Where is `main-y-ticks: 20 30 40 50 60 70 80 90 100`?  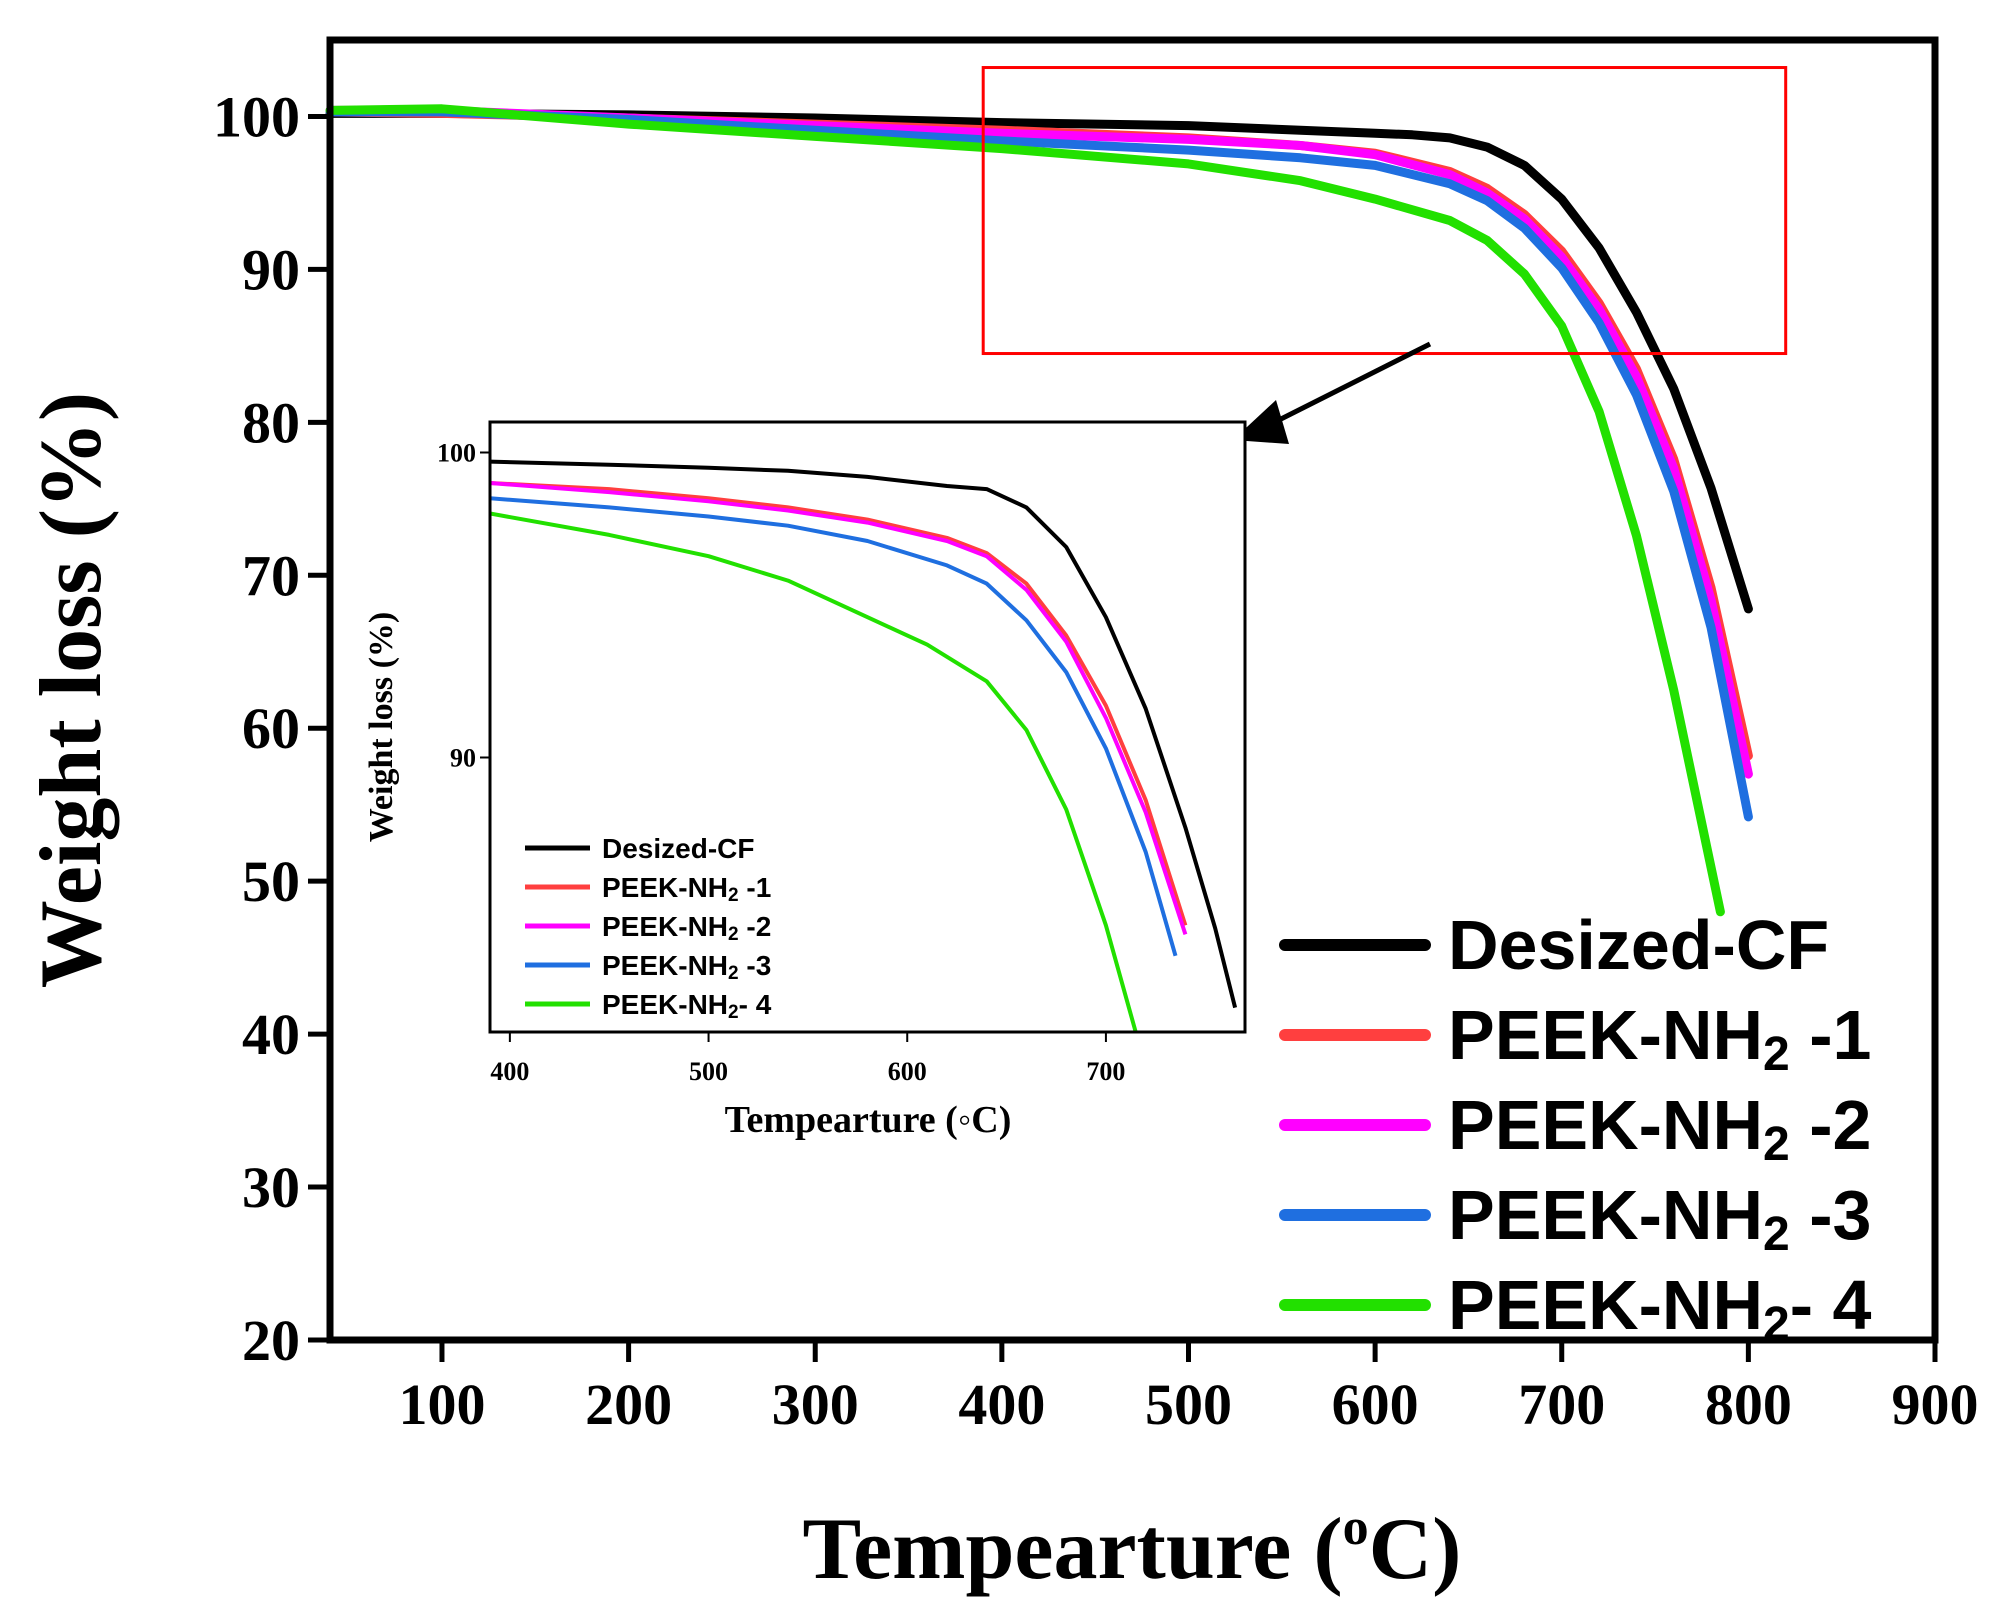
main-y-ticks: 20 30 40 50 60 70 80 90 100 is located at coordinates (271, 728).